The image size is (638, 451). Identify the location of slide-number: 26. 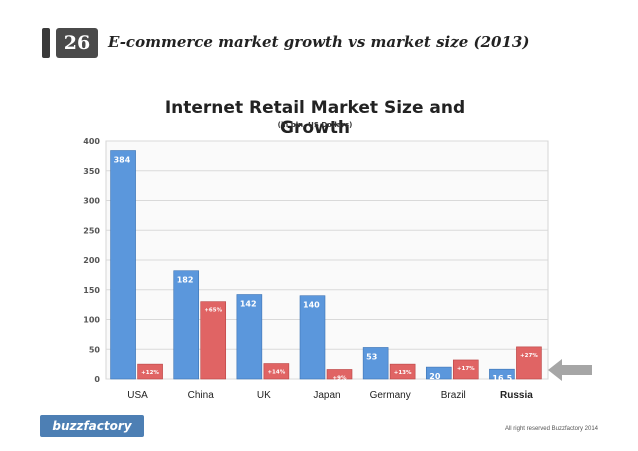
(77, 43).